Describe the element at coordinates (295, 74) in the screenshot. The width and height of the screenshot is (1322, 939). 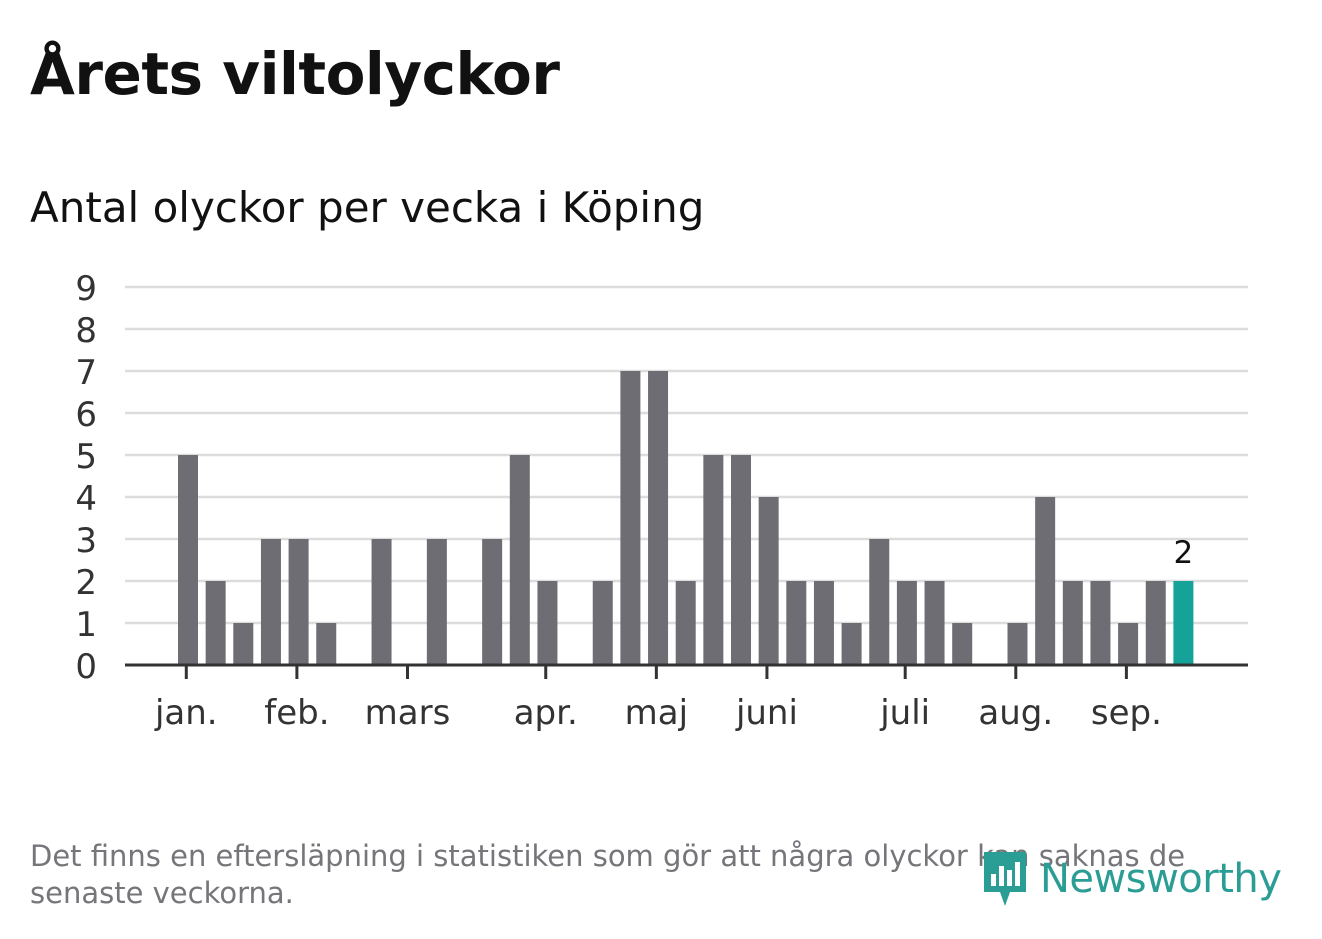
I see `chart-title: Årets viltolyckor` at that location.